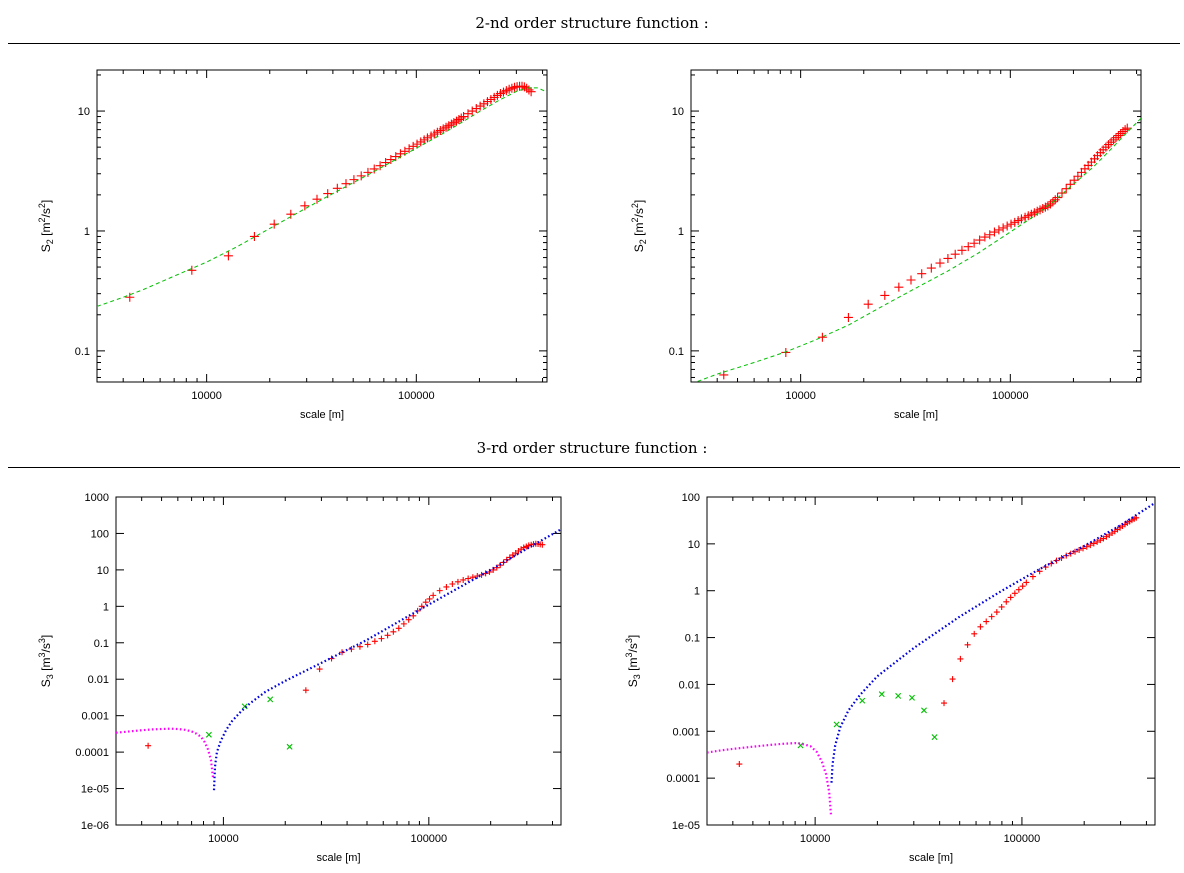  Describe the element at coordinates (100, 534) in the screenshot. I see `y-tick-label: 100` at that location.